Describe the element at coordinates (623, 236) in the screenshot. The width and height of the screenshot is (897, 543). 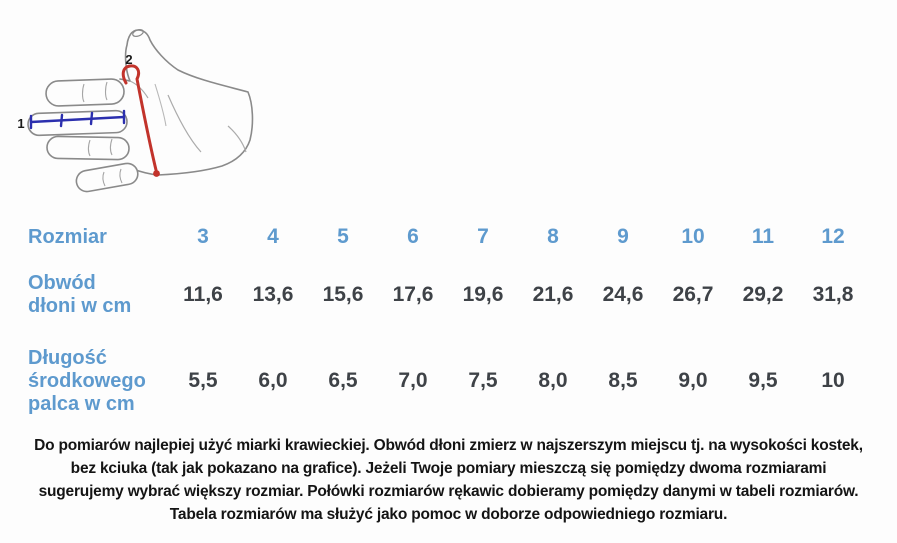
I see `size-column-header: 9` at that location.